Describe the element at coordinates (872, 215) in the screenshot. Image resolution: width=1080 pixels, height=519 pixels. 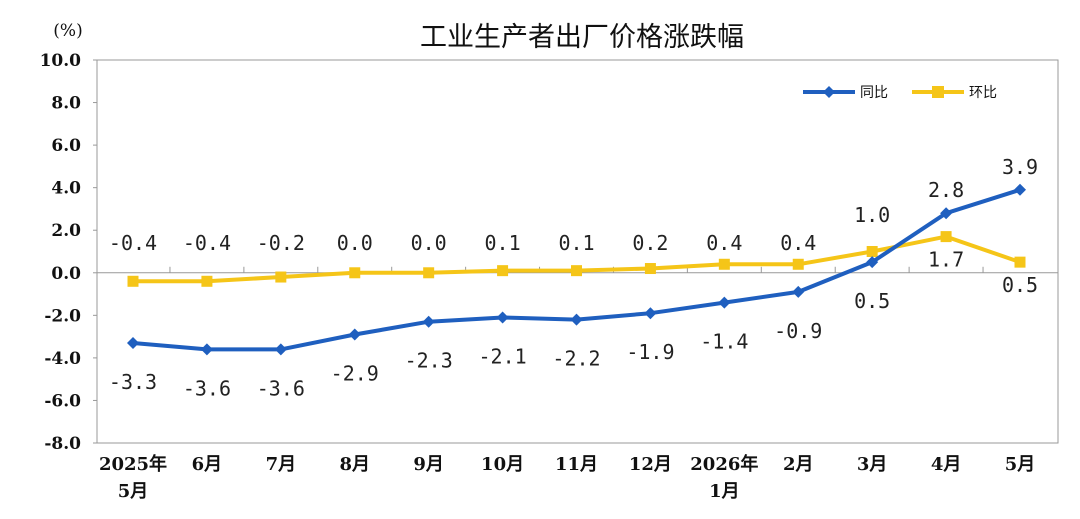
I see `data-label-mom: 1.0` at that location.